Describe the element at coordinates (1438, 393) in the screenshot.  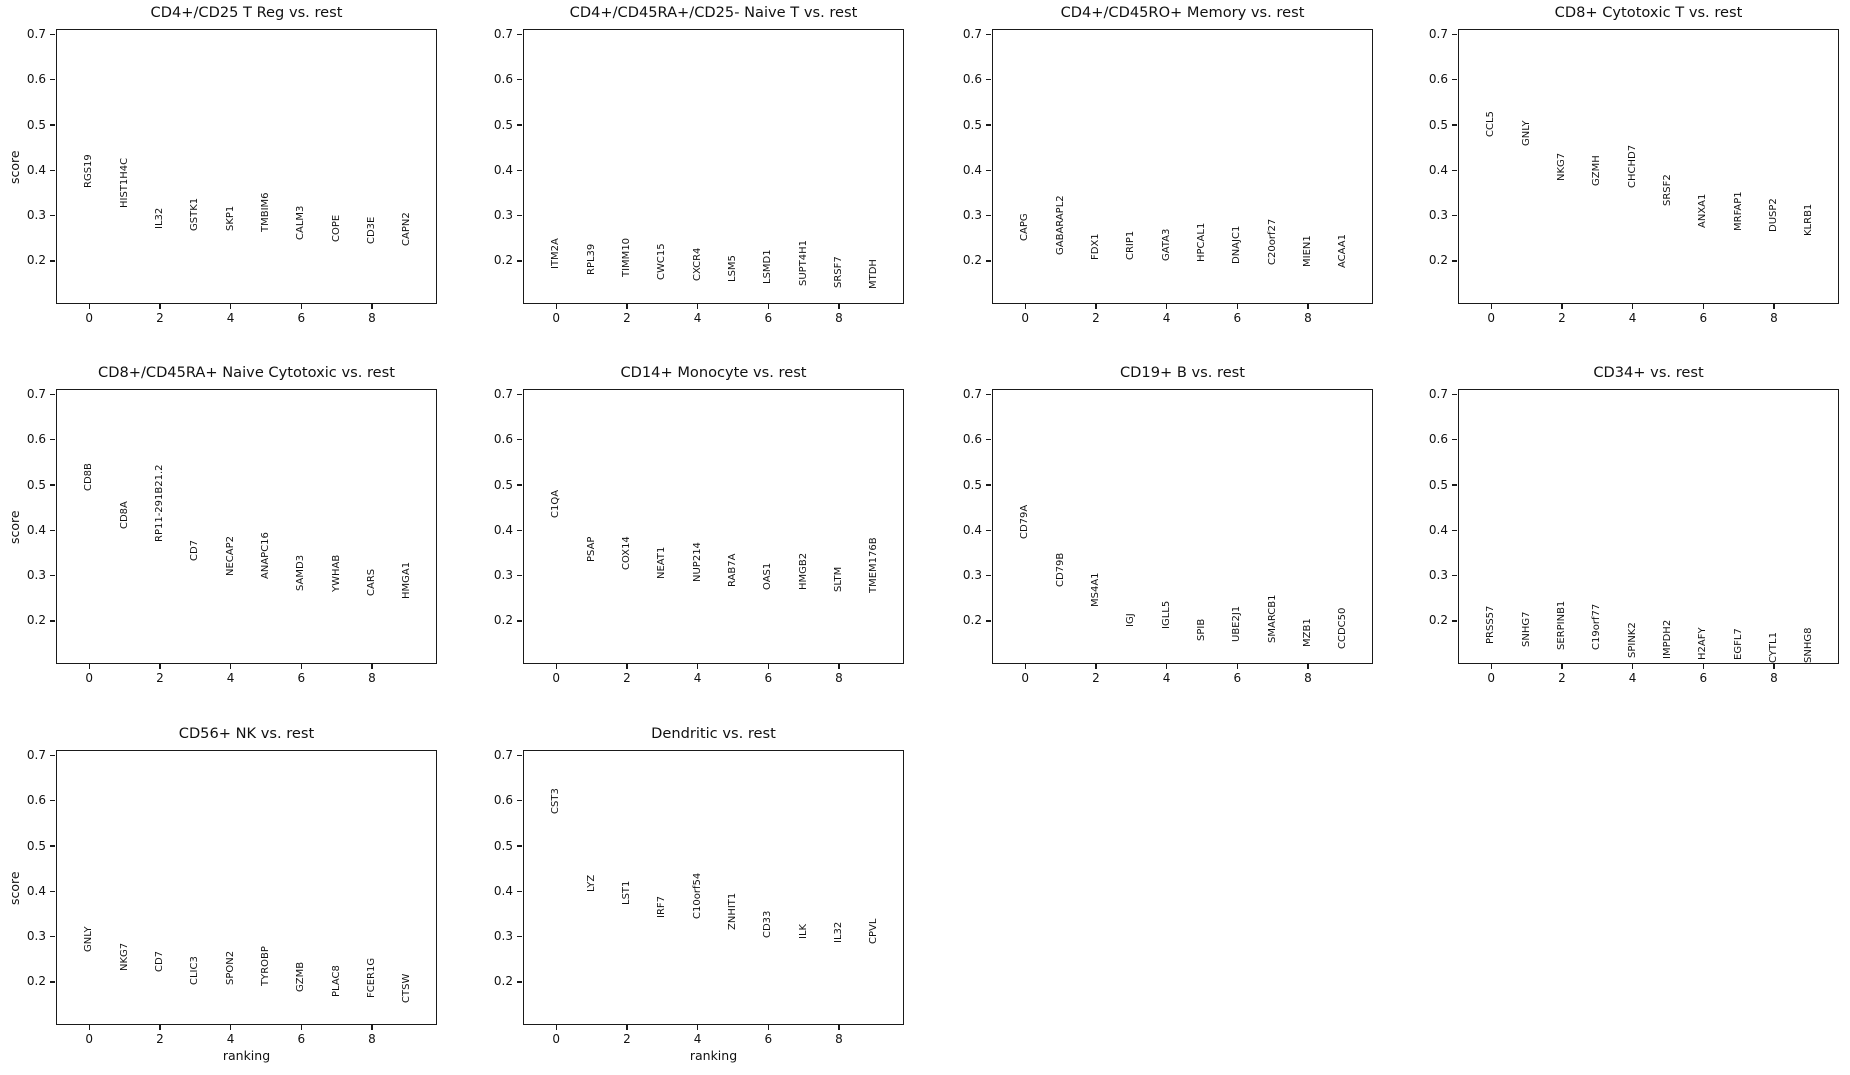
I see `y-tick-label: 0.7` at that location.